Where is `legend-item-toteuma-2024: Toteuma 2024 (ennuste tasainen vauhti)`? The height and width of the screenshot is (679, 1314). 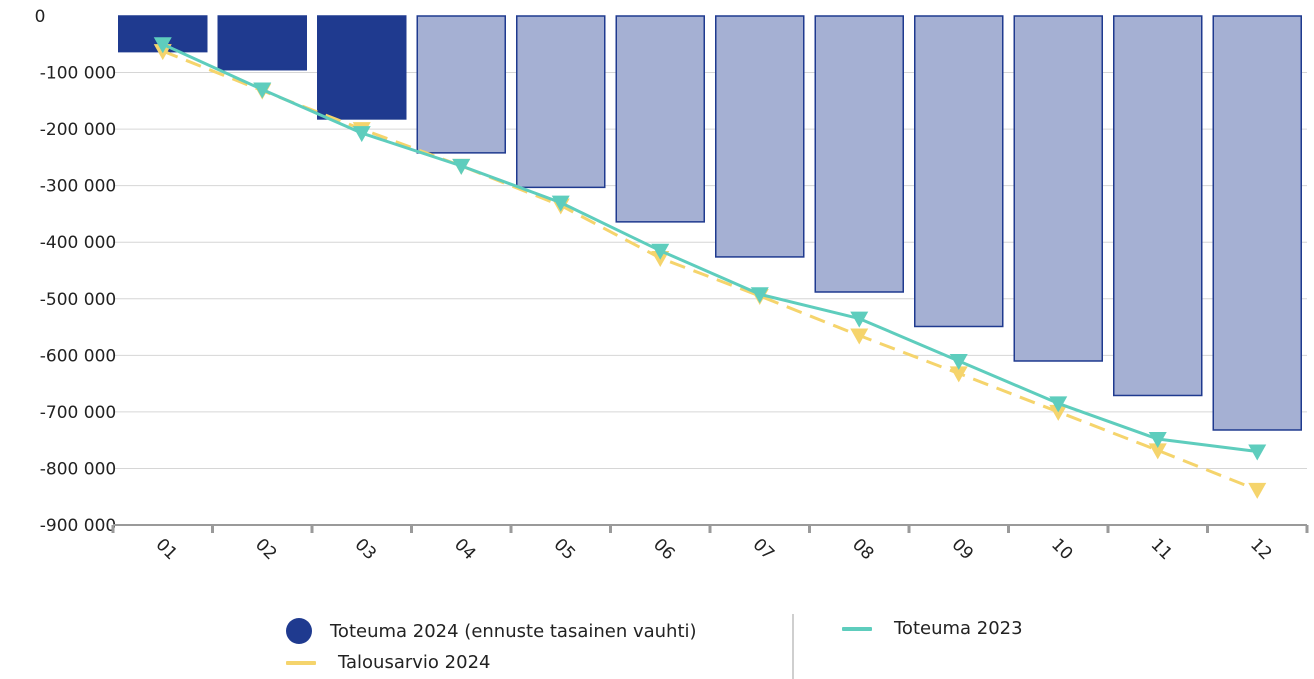
legend-item-toteuma-2024: Toteuma 2024 (ennuste tasainen vauhti) is located at coordinates (491, 631).